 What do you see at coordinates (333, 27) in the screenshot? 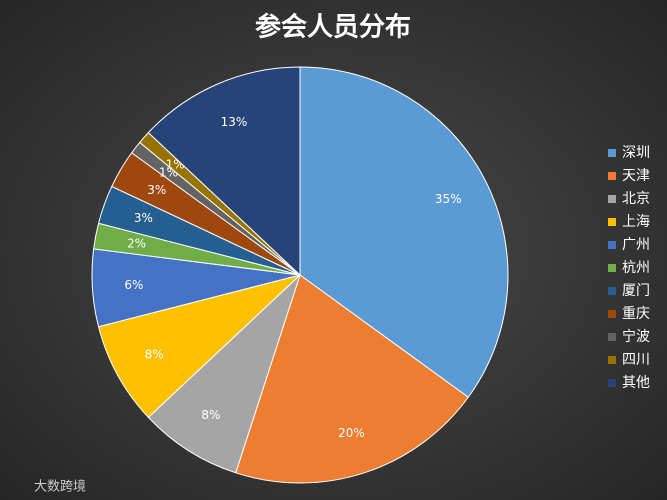
I see `chart-title: 参会人员分布` at bounding box center [333, 27].